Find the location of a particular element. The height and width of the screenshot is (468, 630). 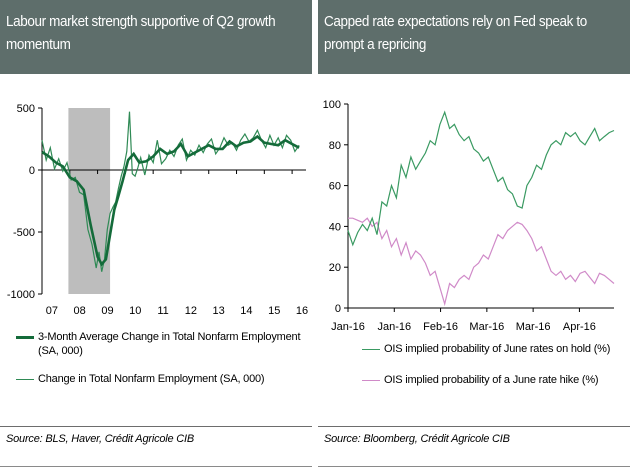

x-tick-label: 16 is located at coordinates (302, 311).